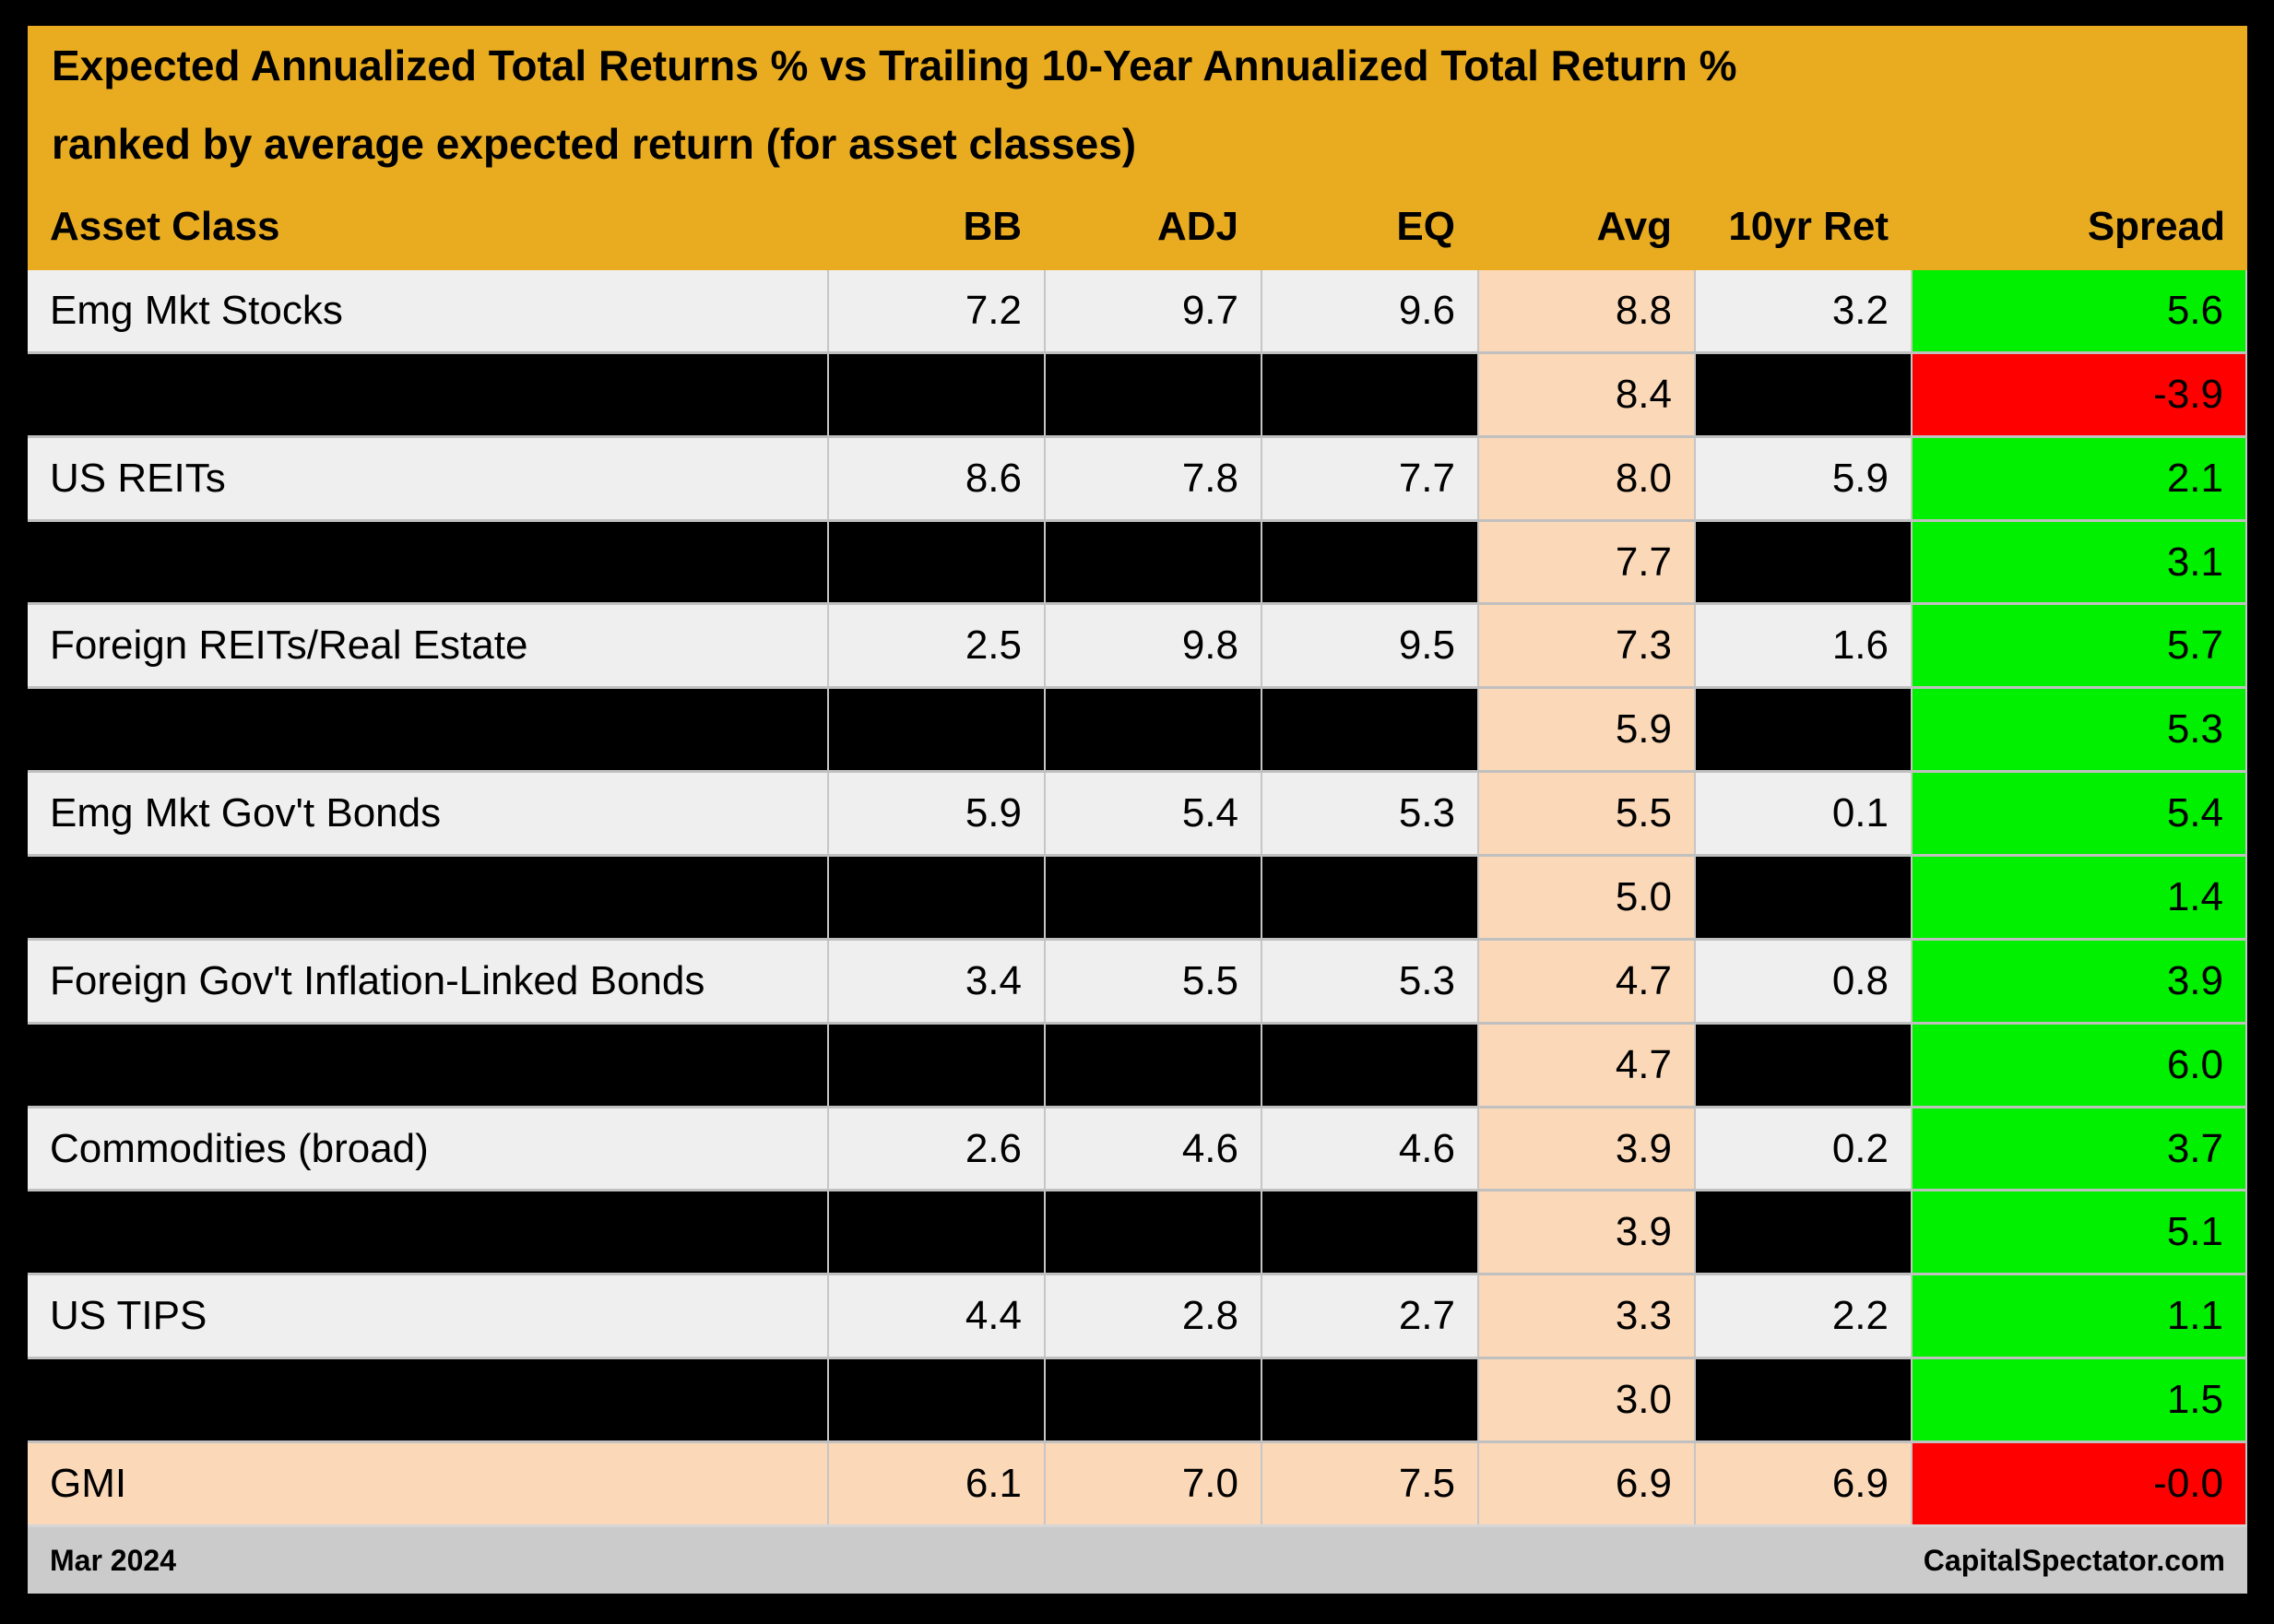 This screenshot has width=2274, height=1624. Describe the element at coordinates (1152, 981) in the screenshot. I see `adj-cell: 5.5` at that location.